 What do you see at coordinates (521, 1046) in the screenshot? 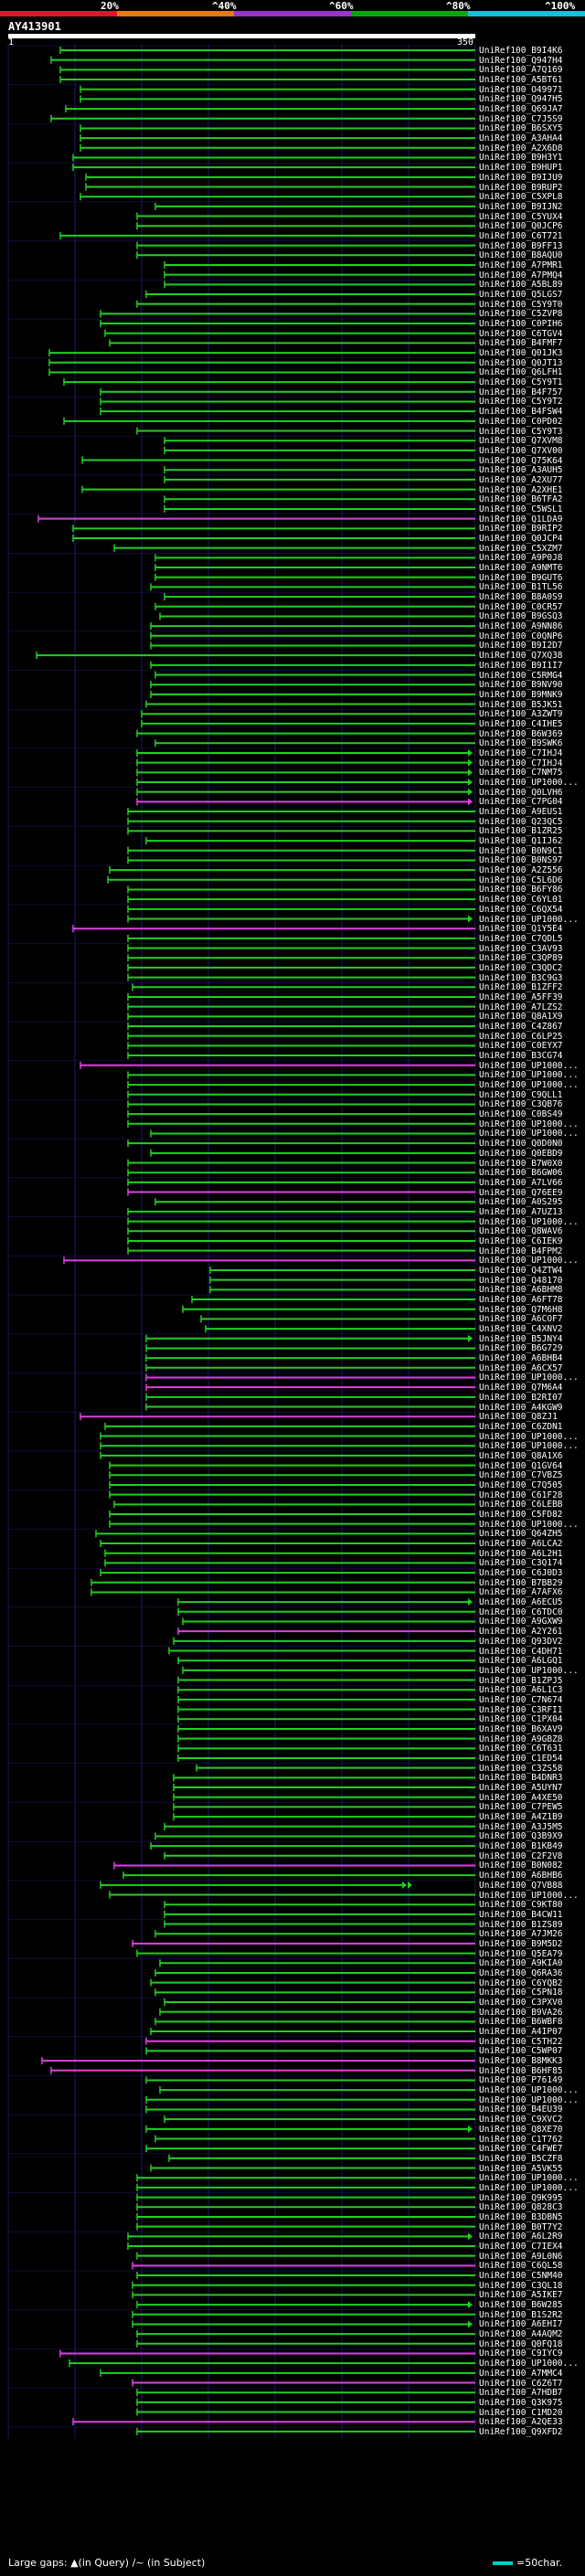
I see `hit-label: UniRef100_C0EYX7` at bounding box center [521, 1046].